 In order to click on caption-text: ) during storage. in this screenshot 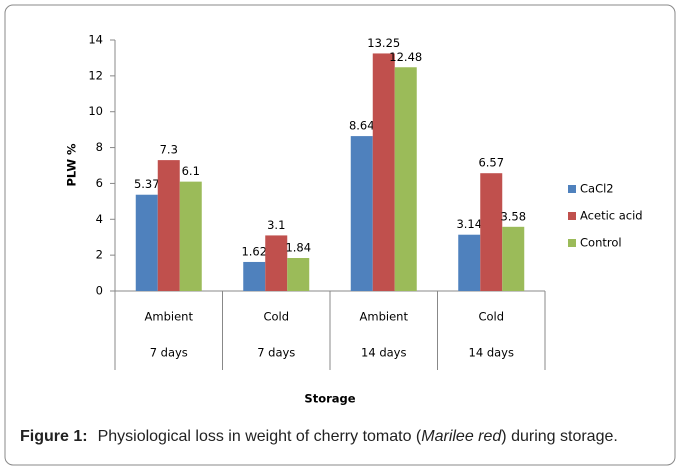, I will do `click(559, 436)`.